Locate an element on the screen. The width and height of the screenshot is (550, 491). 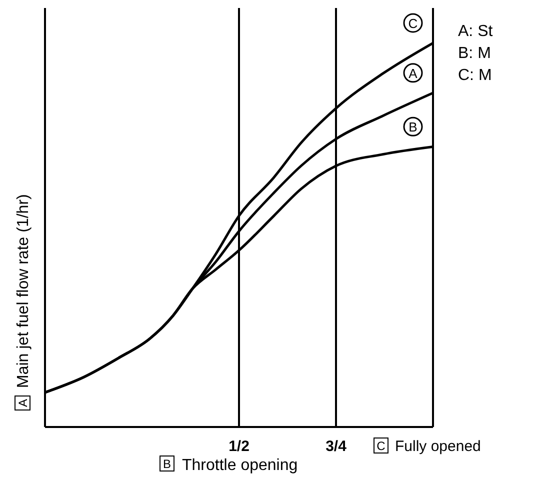
series-label: C is located at coordinates (413, 23).